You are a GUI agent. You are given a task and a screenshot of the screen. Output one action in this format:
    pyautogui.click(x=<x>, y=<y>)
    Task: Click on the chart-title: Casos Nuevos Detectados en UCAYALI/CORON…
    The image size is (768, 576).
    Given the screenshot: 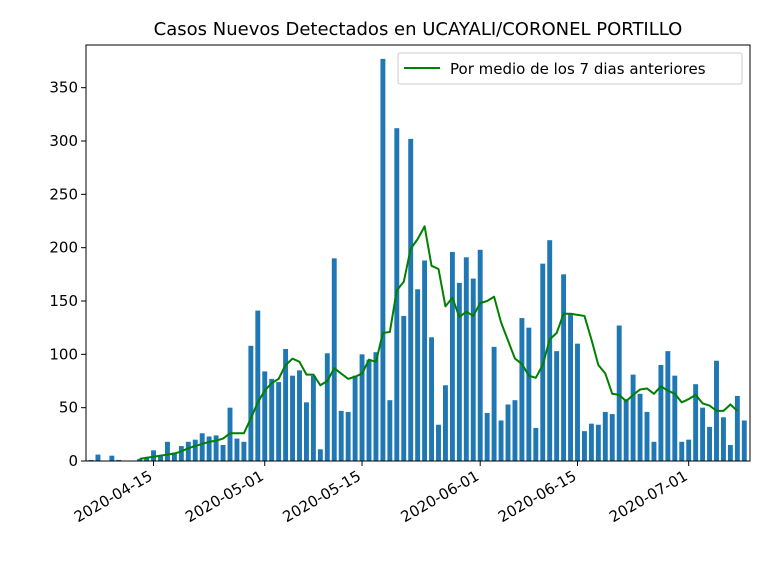 What is the action you would take?
    pyautogui.click(x=418, y=29)
    